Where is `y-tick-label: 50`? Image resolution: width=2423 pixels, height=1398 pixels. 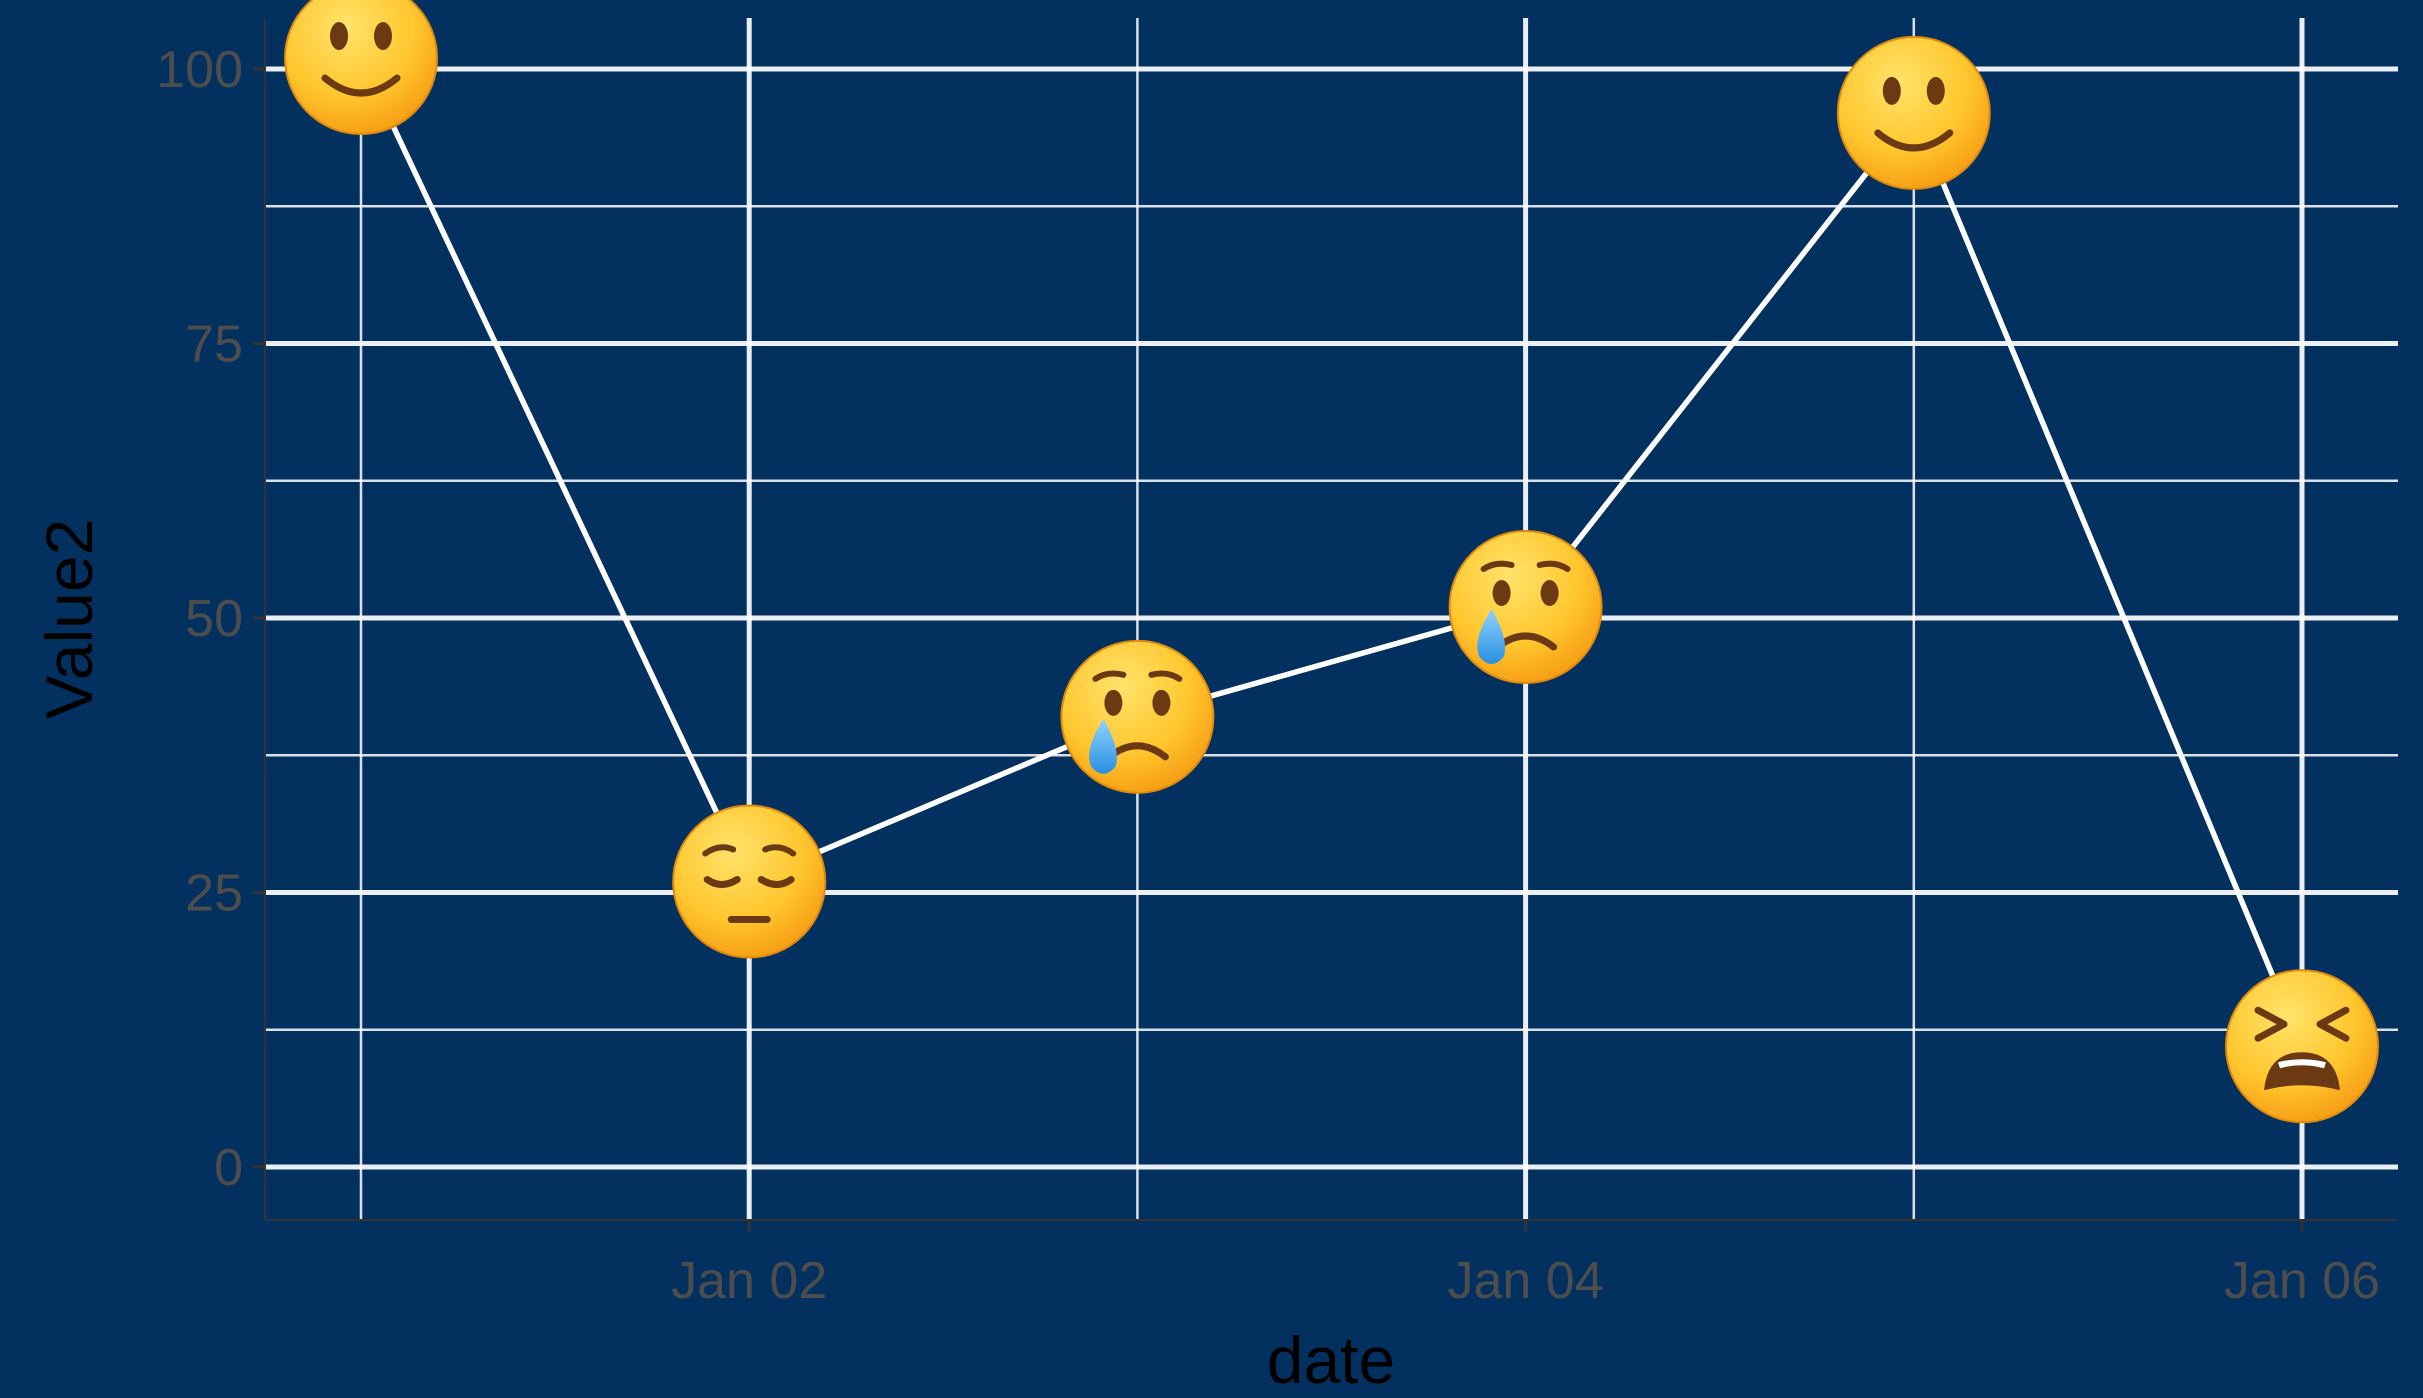 y-tick-label: 50 is located at coordinates (214, 619).